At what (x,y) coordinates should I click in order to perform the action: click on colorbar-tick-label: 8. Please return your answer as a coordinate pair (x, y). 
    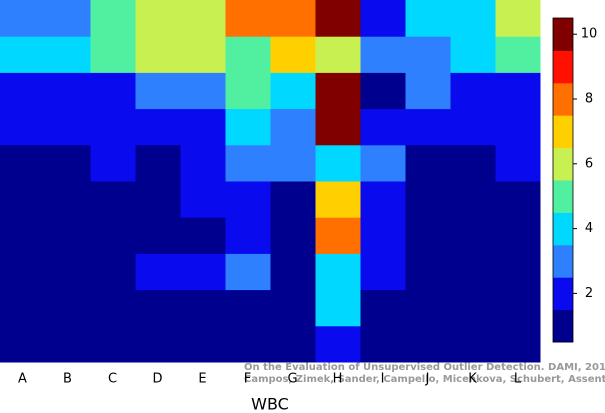
    Looking at the image, I should click on (589, 99).